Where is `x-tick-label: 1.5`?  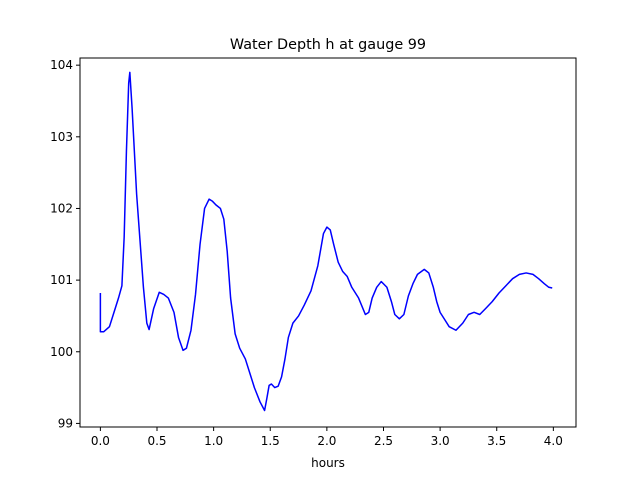
x-tick-label: 1.5 is located at coordinates (270, 441).